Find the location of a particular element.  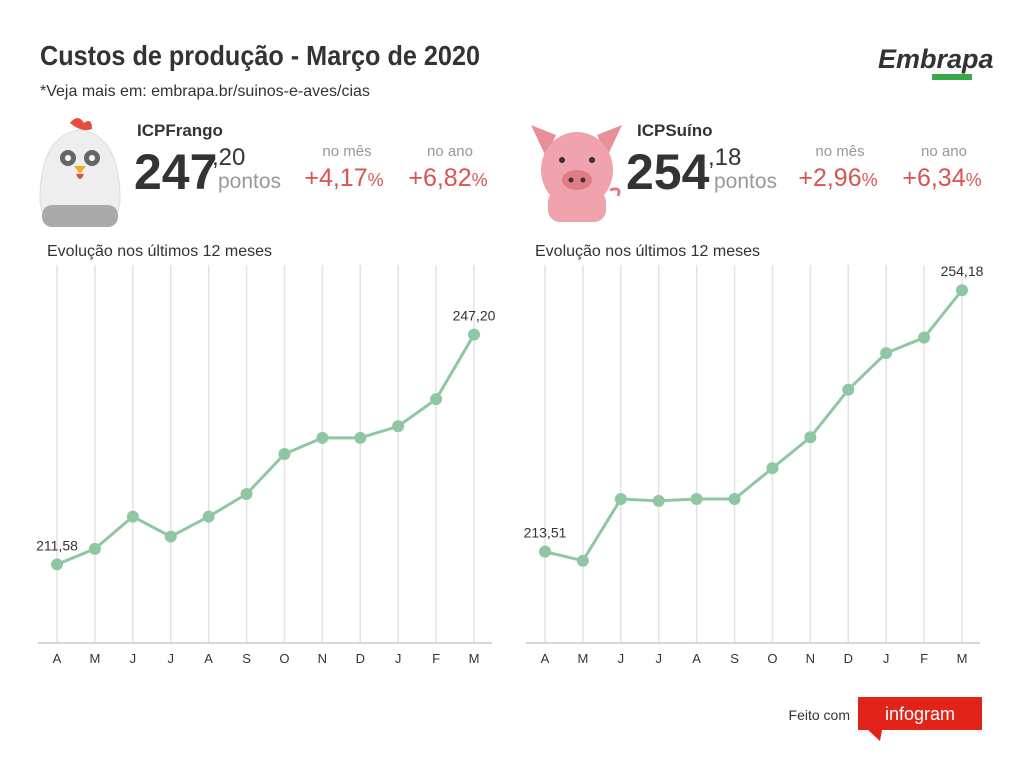

month-change: +4,17% is located at coordinates (343, 178).